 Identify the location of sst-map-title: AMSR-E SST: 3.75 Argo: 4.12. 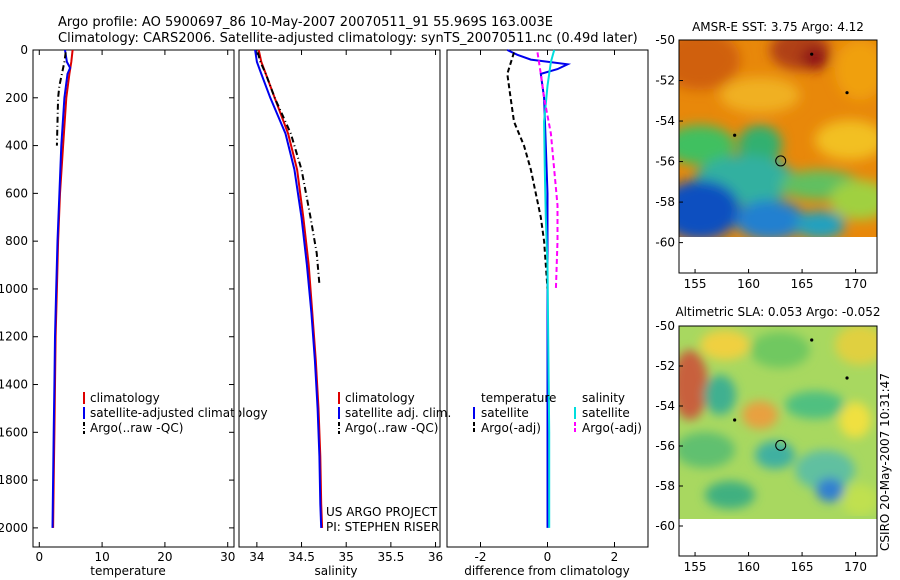
(778, 27).